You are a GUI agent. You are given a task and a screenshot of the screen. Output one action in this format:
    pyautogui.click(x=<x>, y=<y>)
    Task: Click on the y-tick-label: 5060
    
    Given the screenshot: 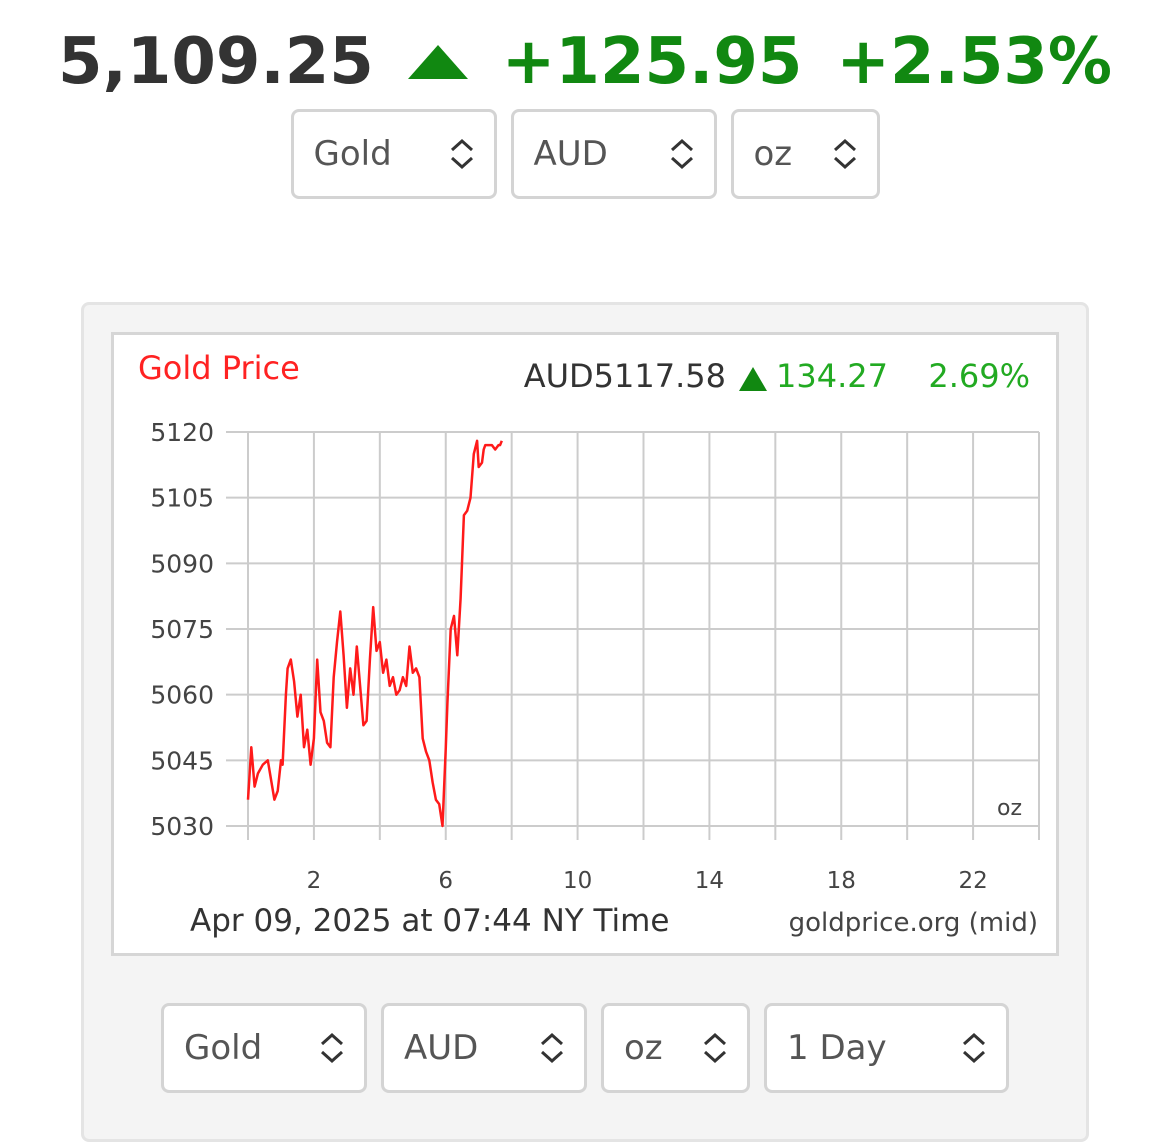 What is the action you would take?
    pyautogui.click(x=182, y=695)
    